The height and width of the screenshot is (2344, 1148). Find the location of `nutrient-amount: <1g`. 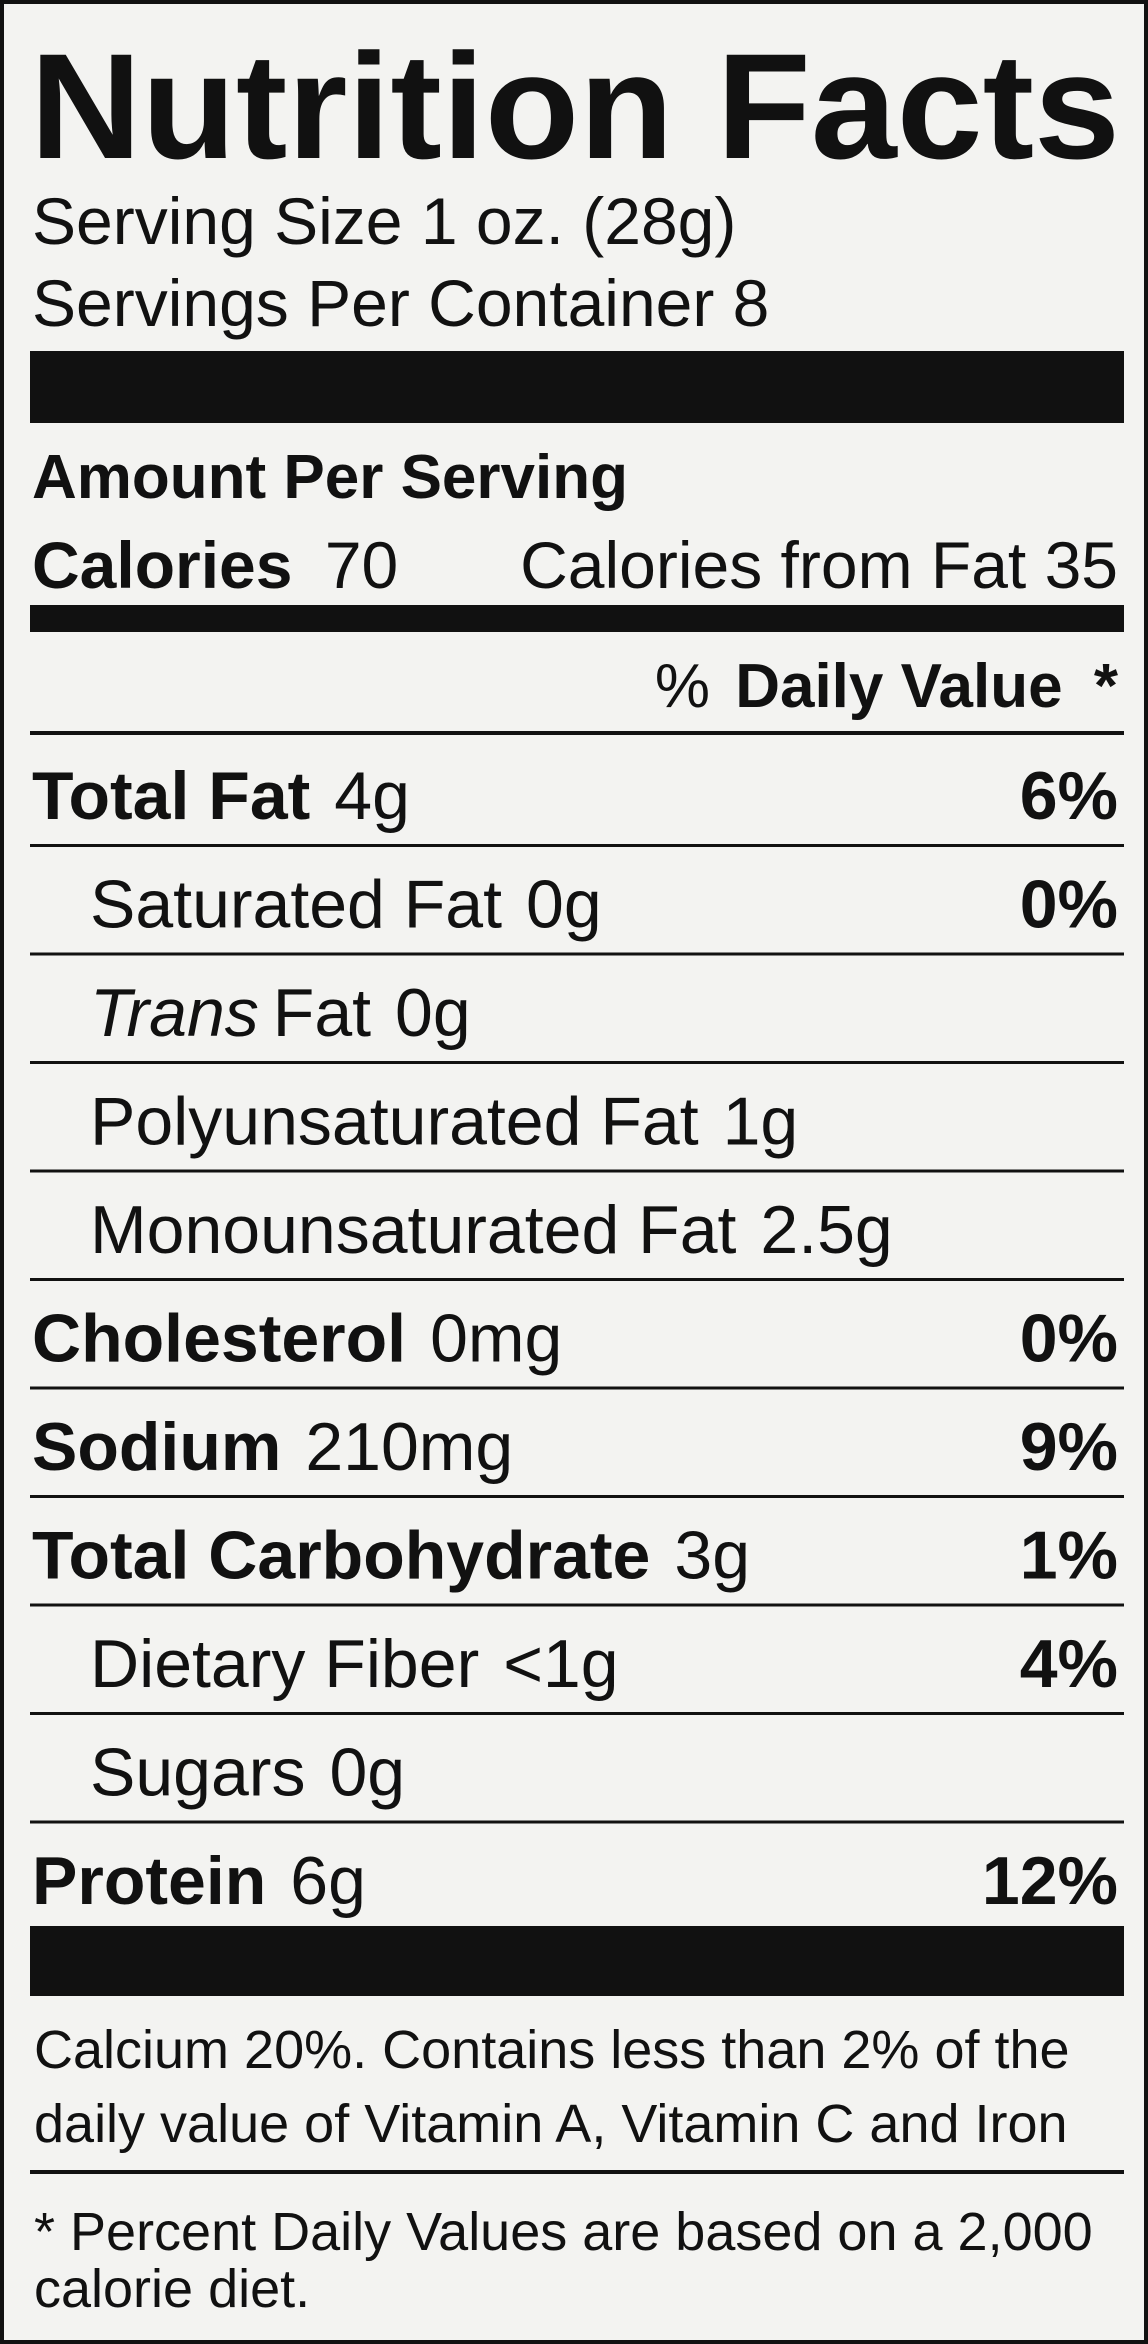

nutrient-amount: <1g is located at coordinates (560, 1664).